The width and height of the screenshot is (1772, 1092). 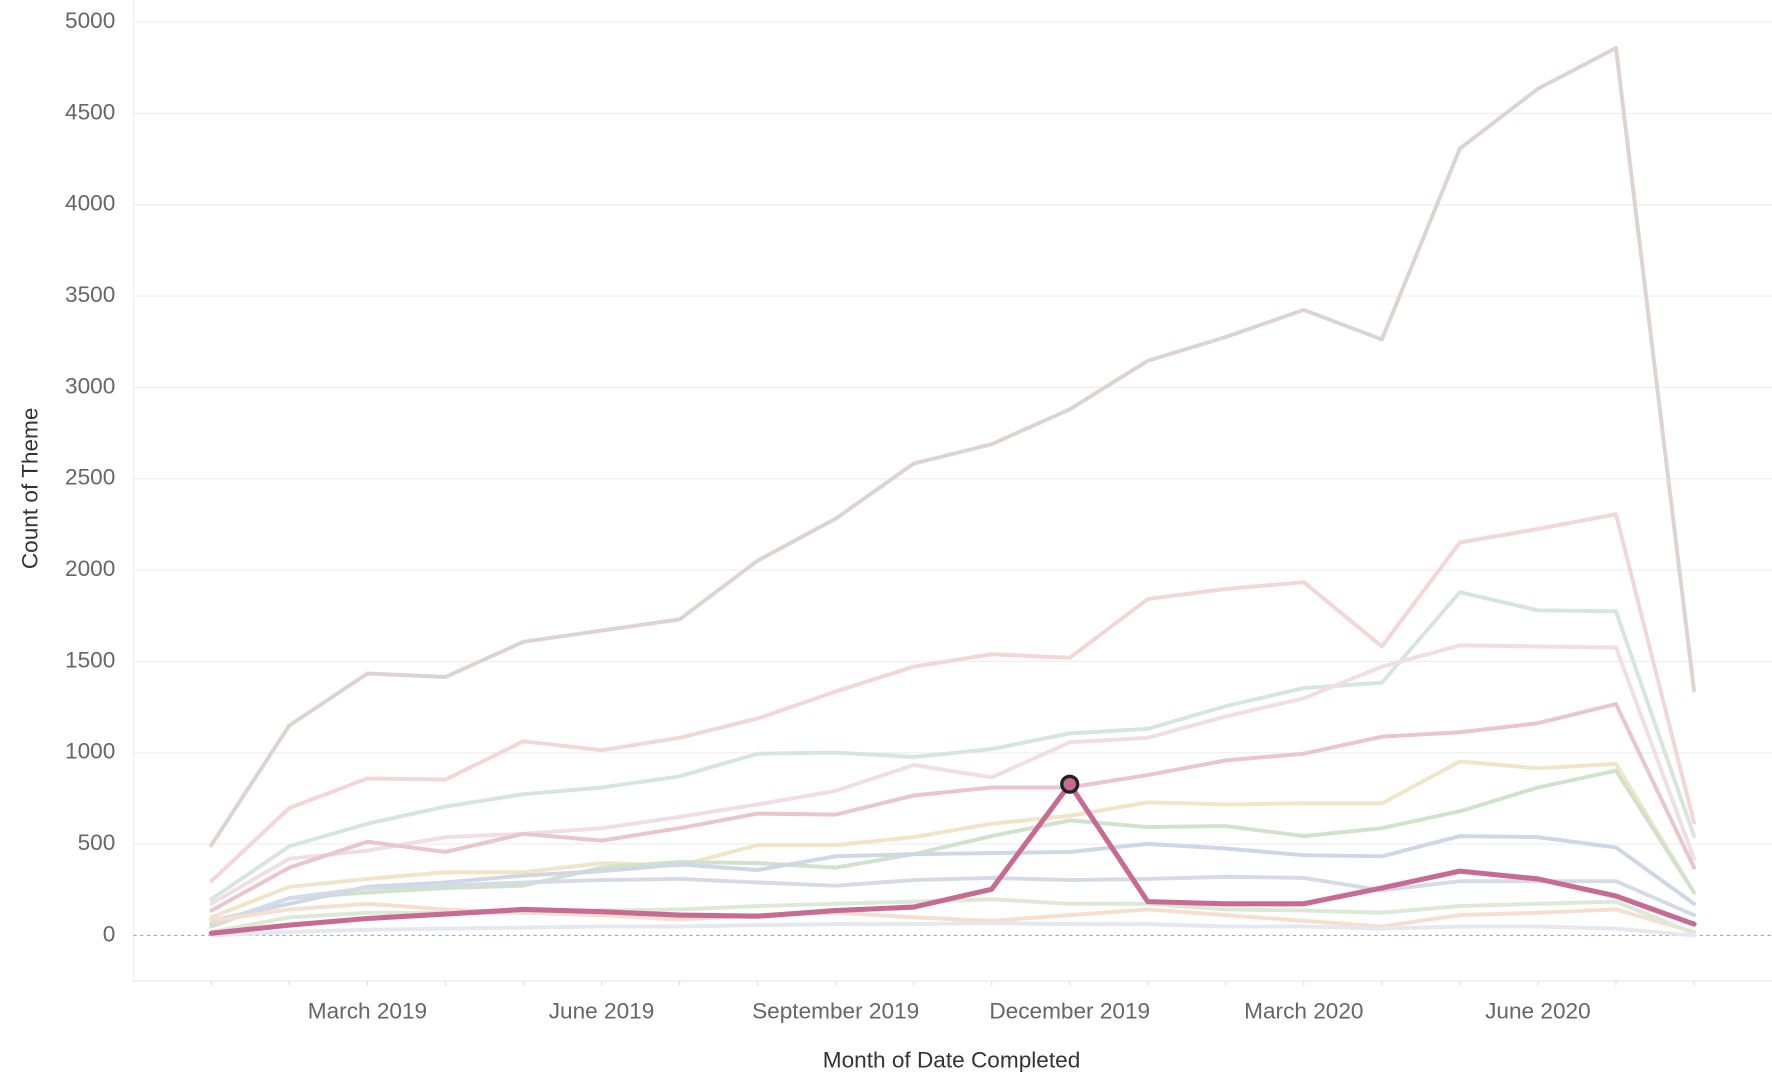 What do you see at coordinates (90, 477) in the screenshot?
I see `y-tick-label: 2500` at bounding box center [90, 477].